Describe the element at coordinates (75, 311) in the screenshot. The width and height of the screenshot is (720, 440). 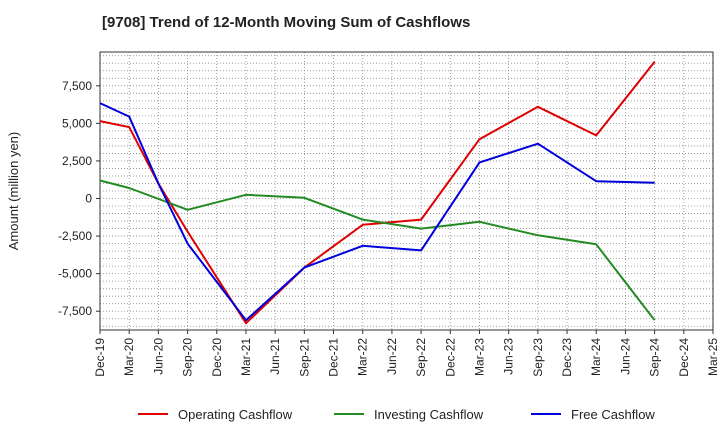
I see `y-tick-label: -7,500` at that location.